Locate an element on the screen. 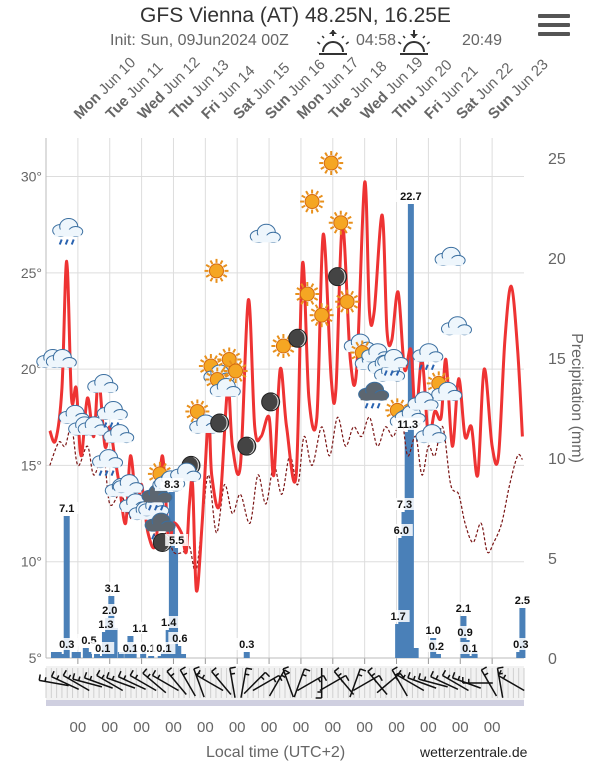 The height and width of the screenshot is (768, 591). precipitation-data-label: 3.1 is located at coordinates (112, 589).